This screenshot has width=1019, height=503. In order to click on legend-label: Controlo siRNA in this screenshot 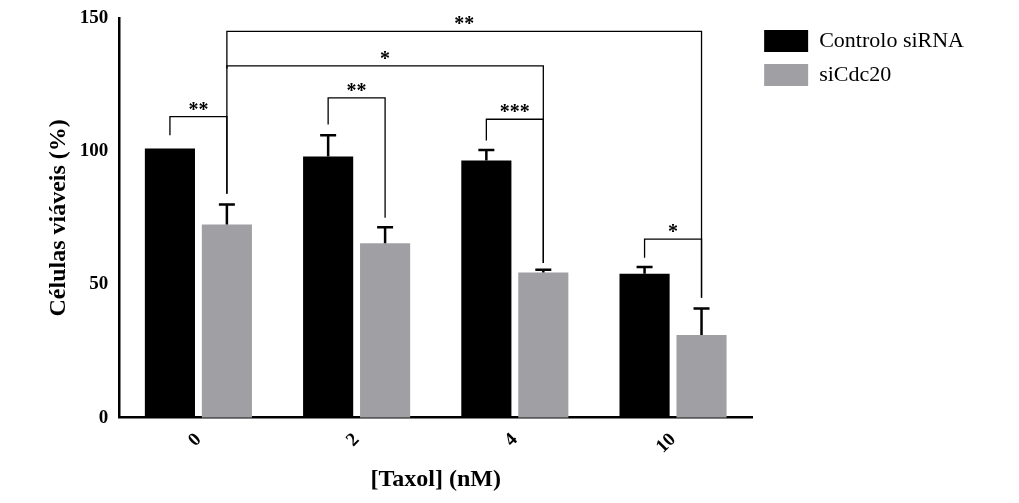, I will do `click(892, 39)`.